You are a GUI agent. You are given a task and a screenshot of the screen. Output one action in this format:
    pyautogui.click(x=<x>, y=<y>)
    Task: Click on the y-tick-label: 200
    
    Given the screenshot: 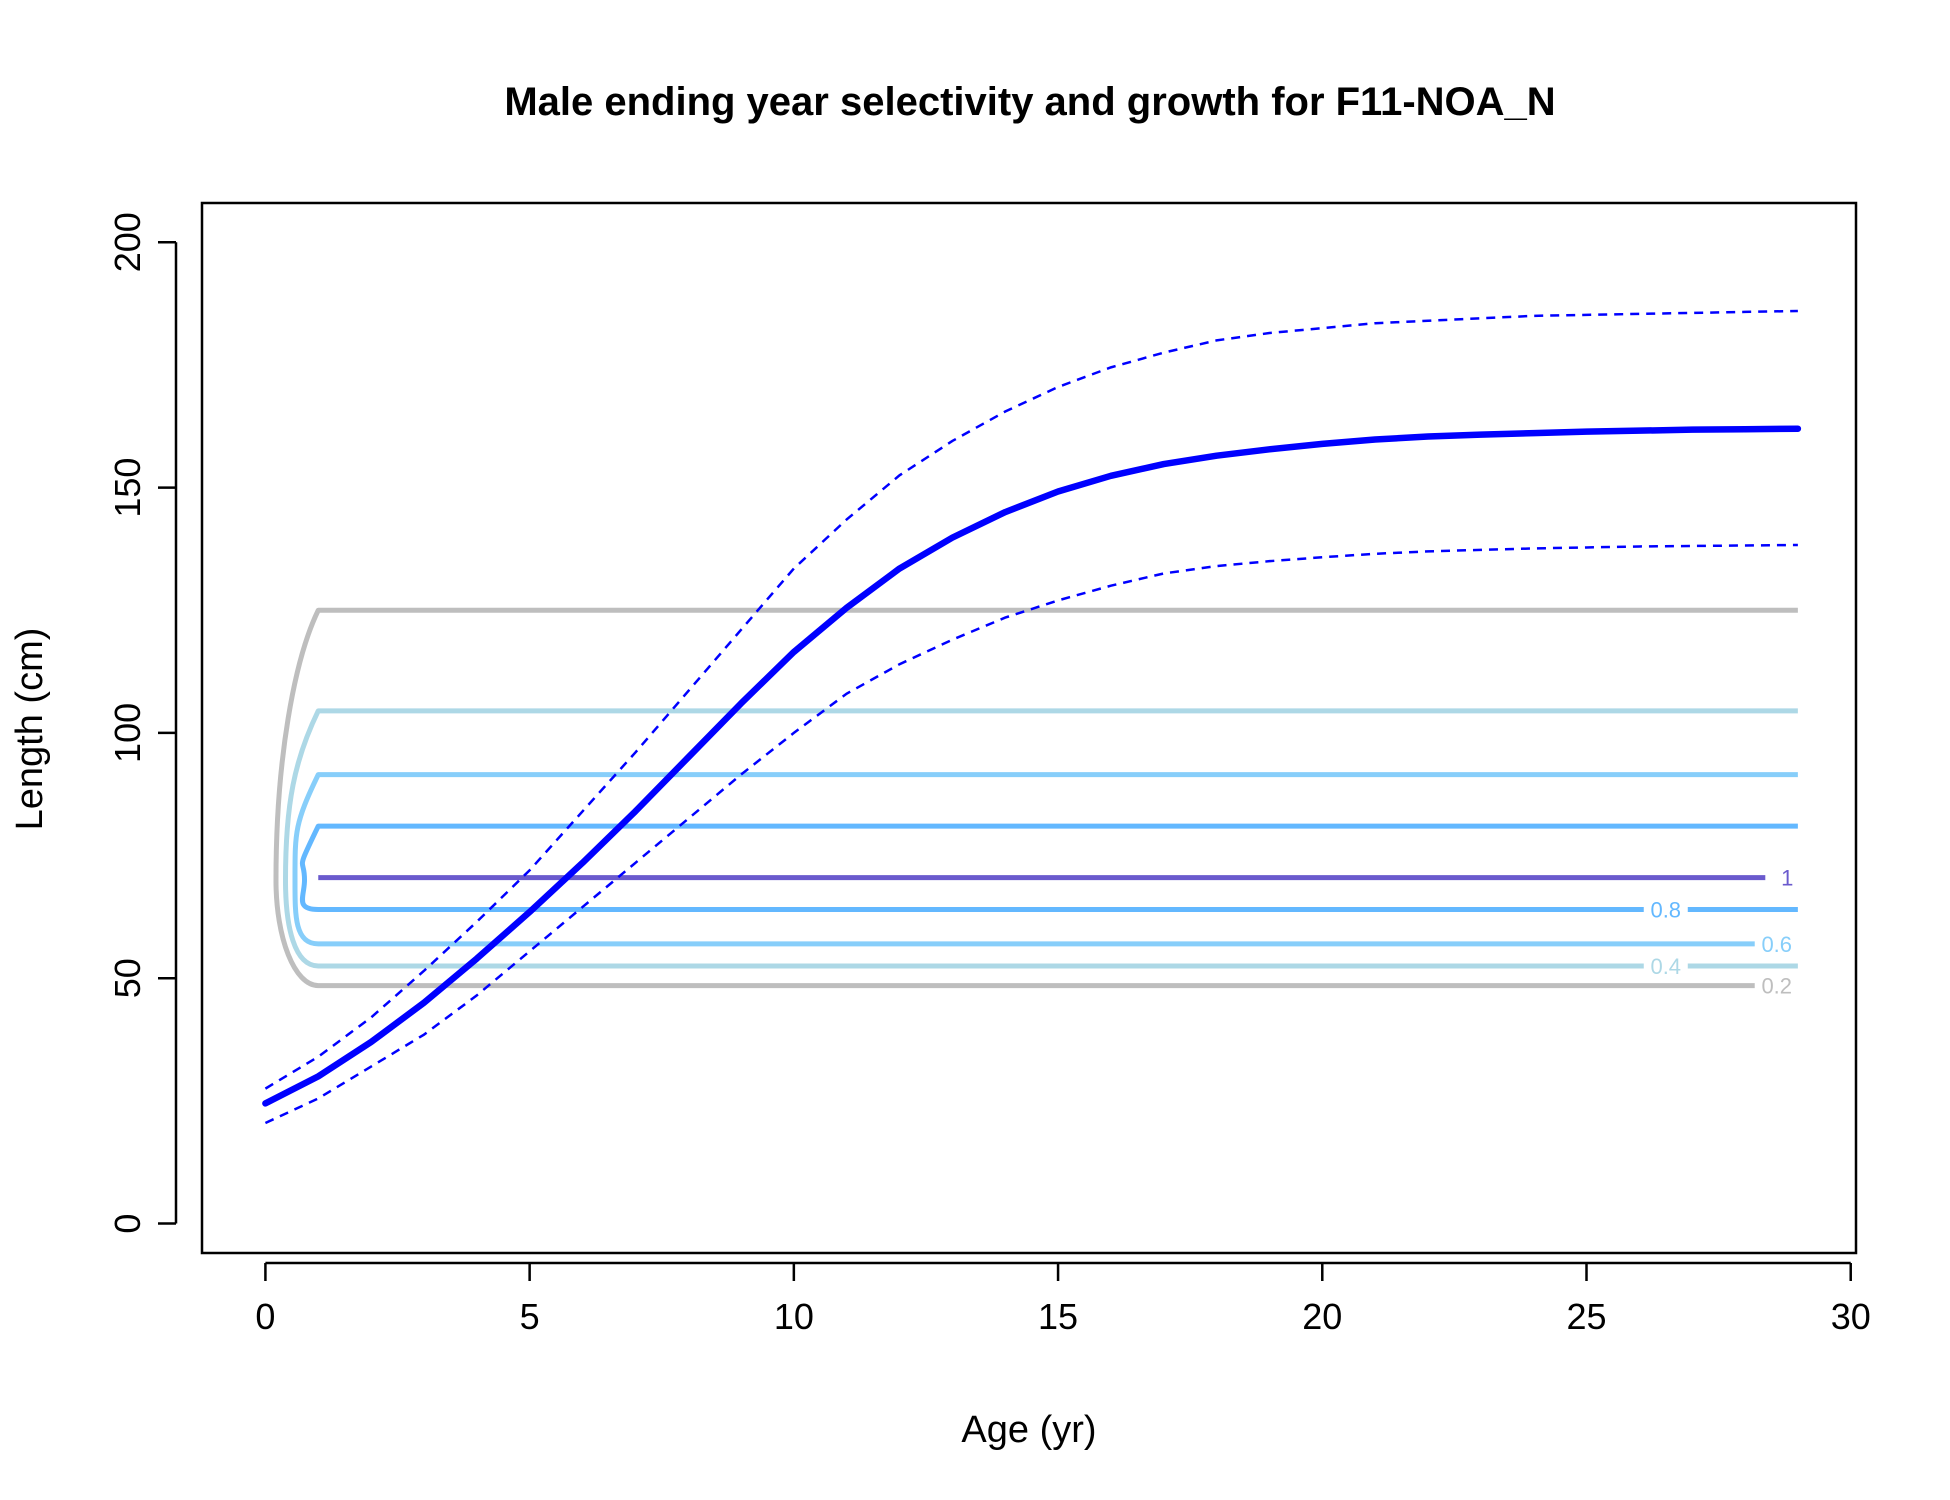 What is the action you would take?
    pyautogui.click(x=127, y=242)
    